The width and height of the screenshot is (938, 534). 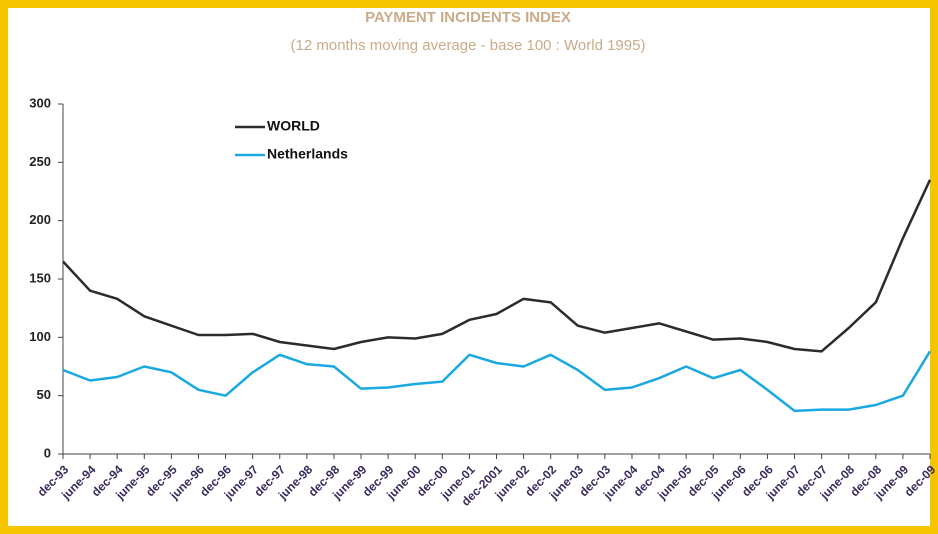 I want to click on y-tick-label: 300, so click(x=40, y=102).